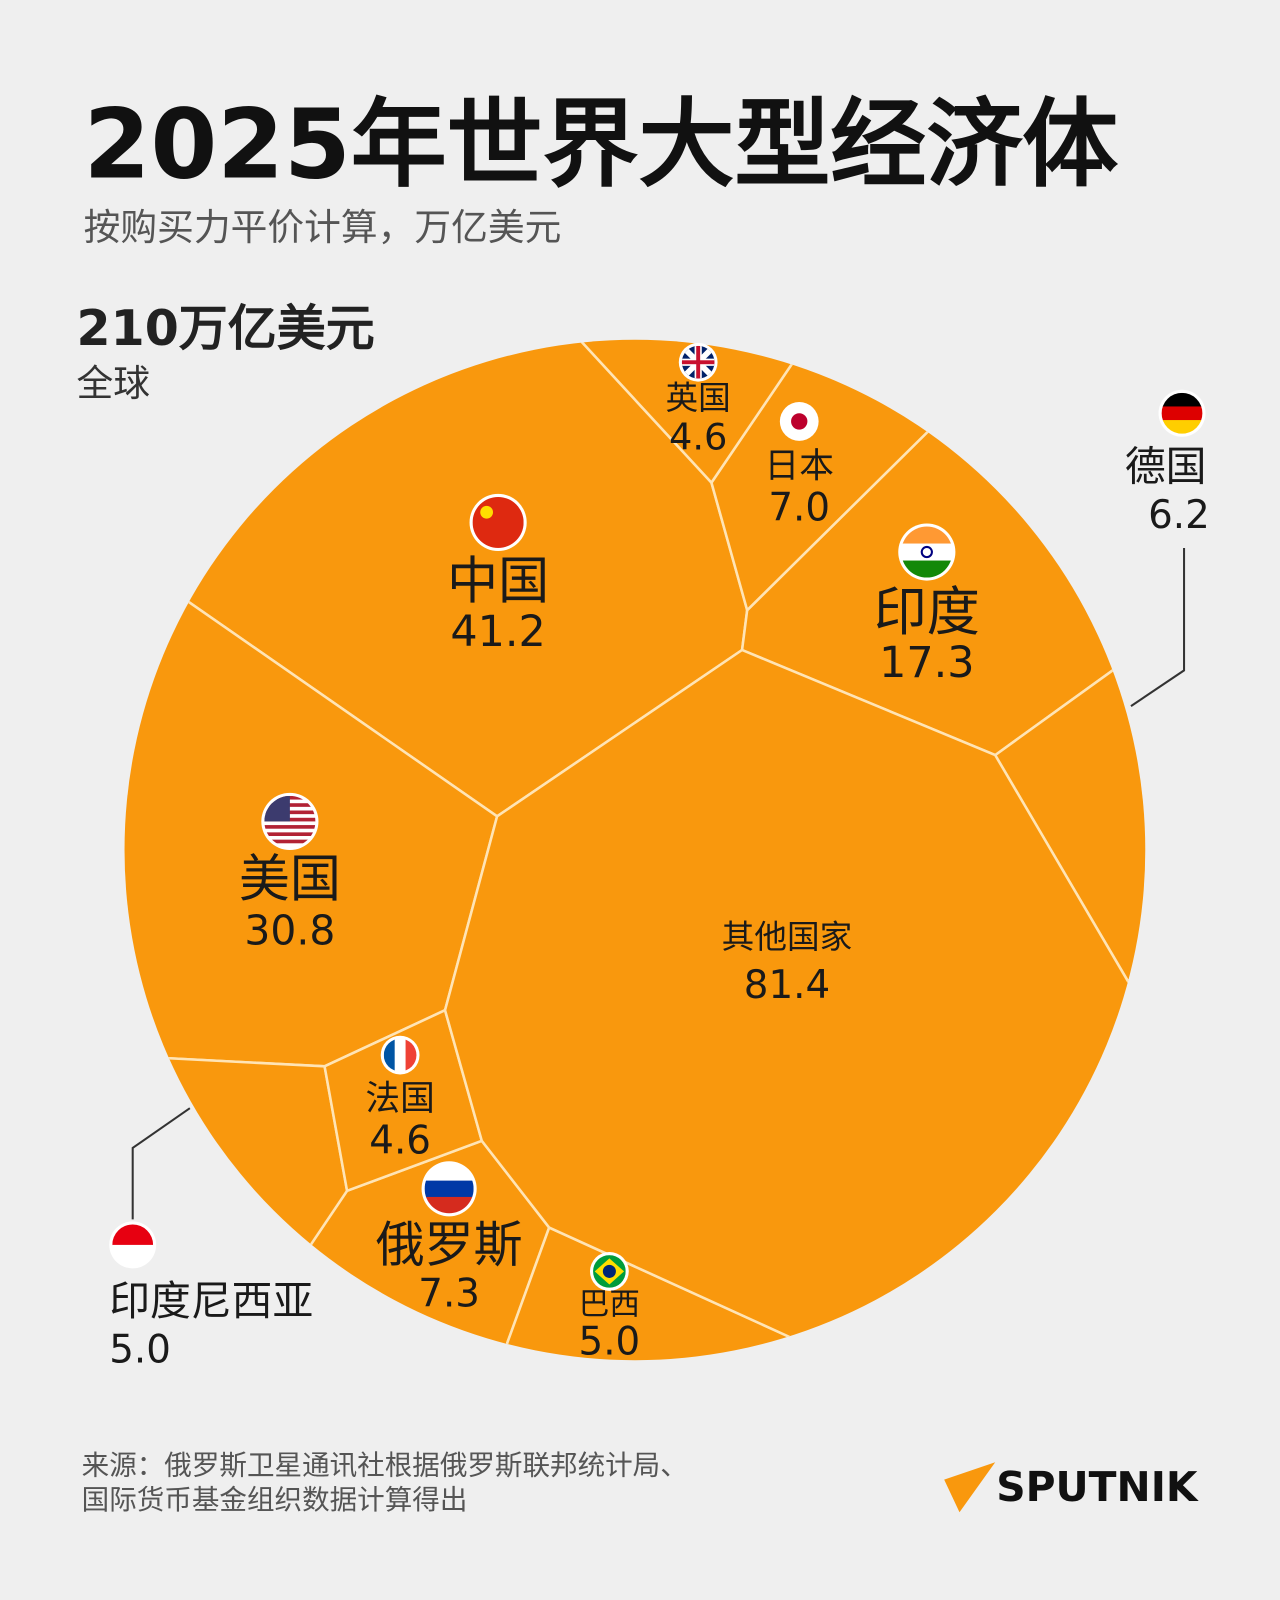  What do you see at coordinates (609, 1305) in the screenshot?
I see `category-label: 巴西` at bounding box center [609, 1305].